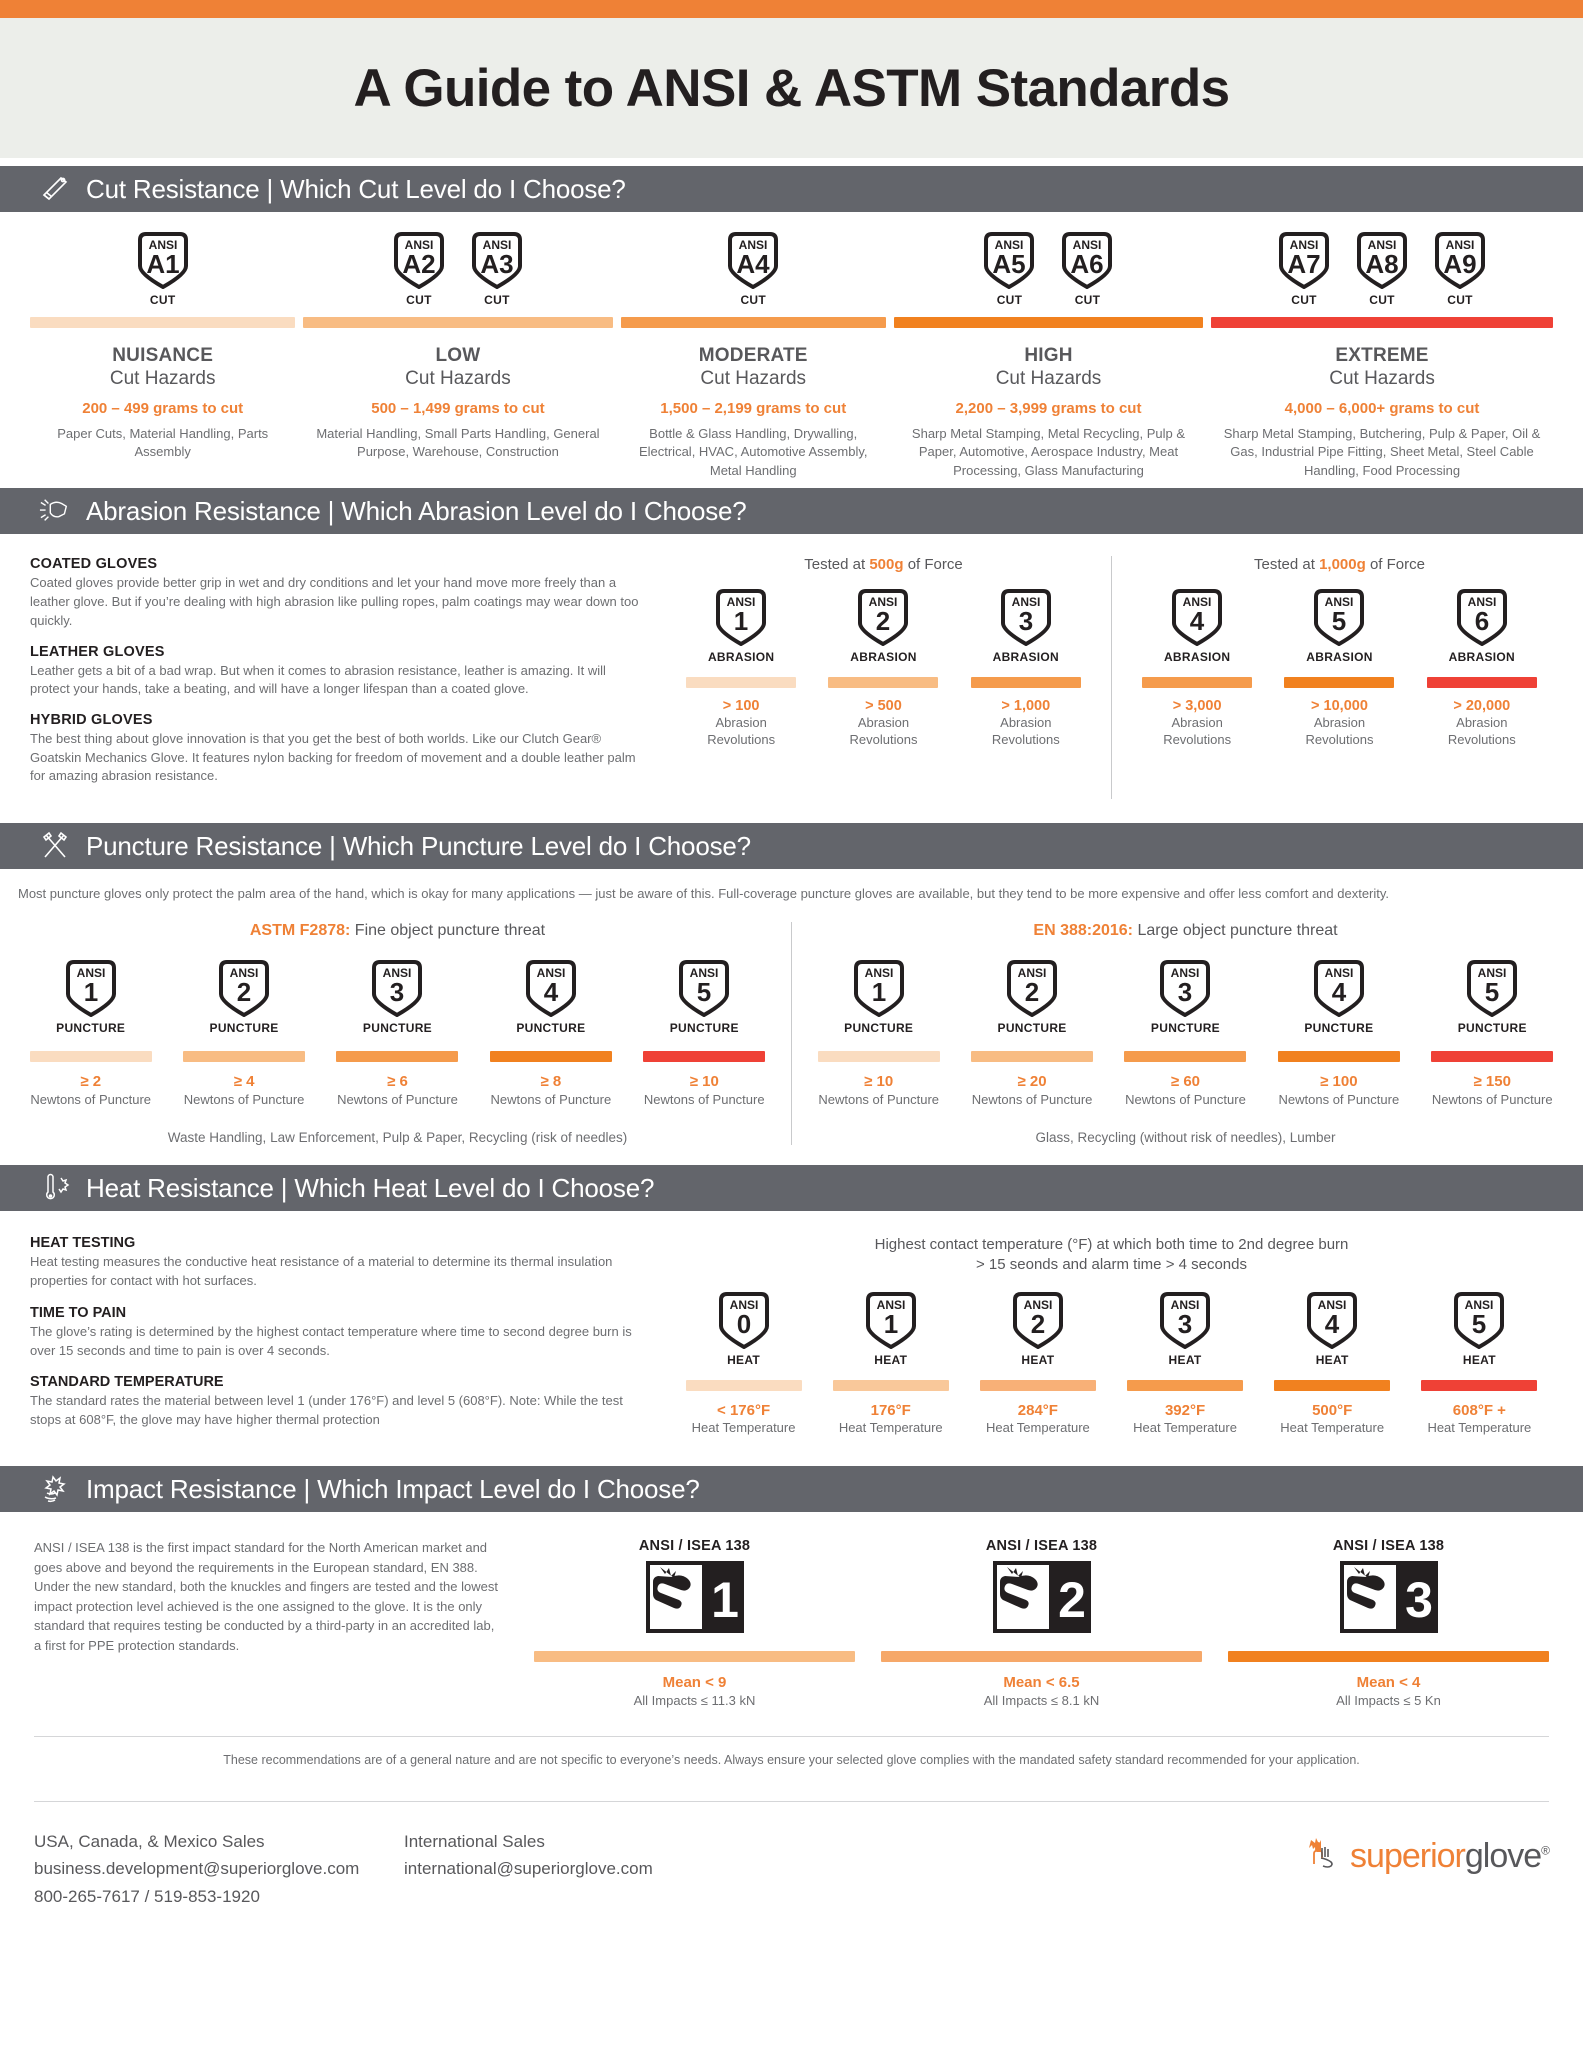 The height and width of the screenshot is (2048, 1583). Describe the element at coordinates (1032, 996) in the screenshot. I see `ansi-badge: ANSI 2 PUNCTURE` at that location.